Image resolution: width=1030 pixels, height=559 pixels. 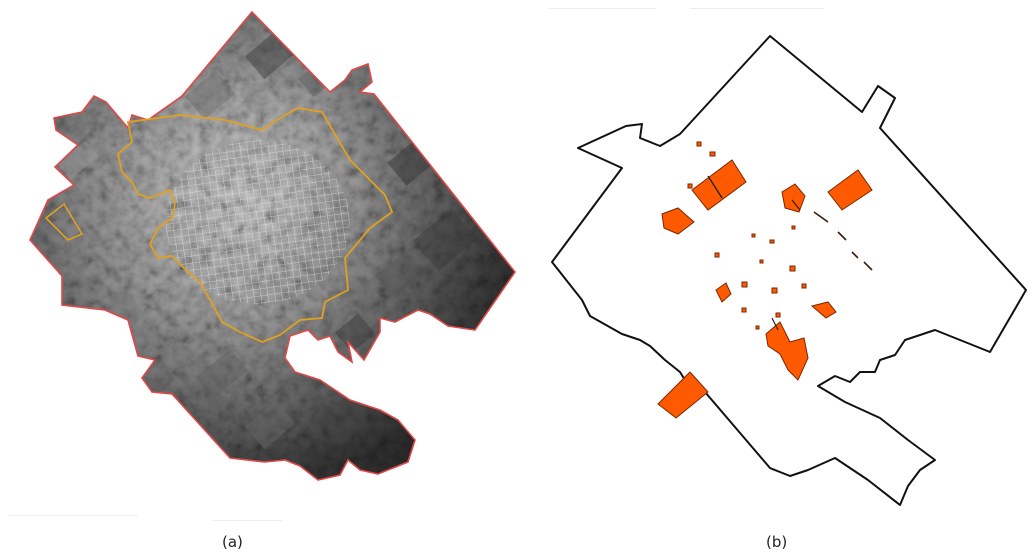 What do you see at coordinates (715, 187) in the screenshot?
I see `parcel-divider` at bounding box center [715, 187].